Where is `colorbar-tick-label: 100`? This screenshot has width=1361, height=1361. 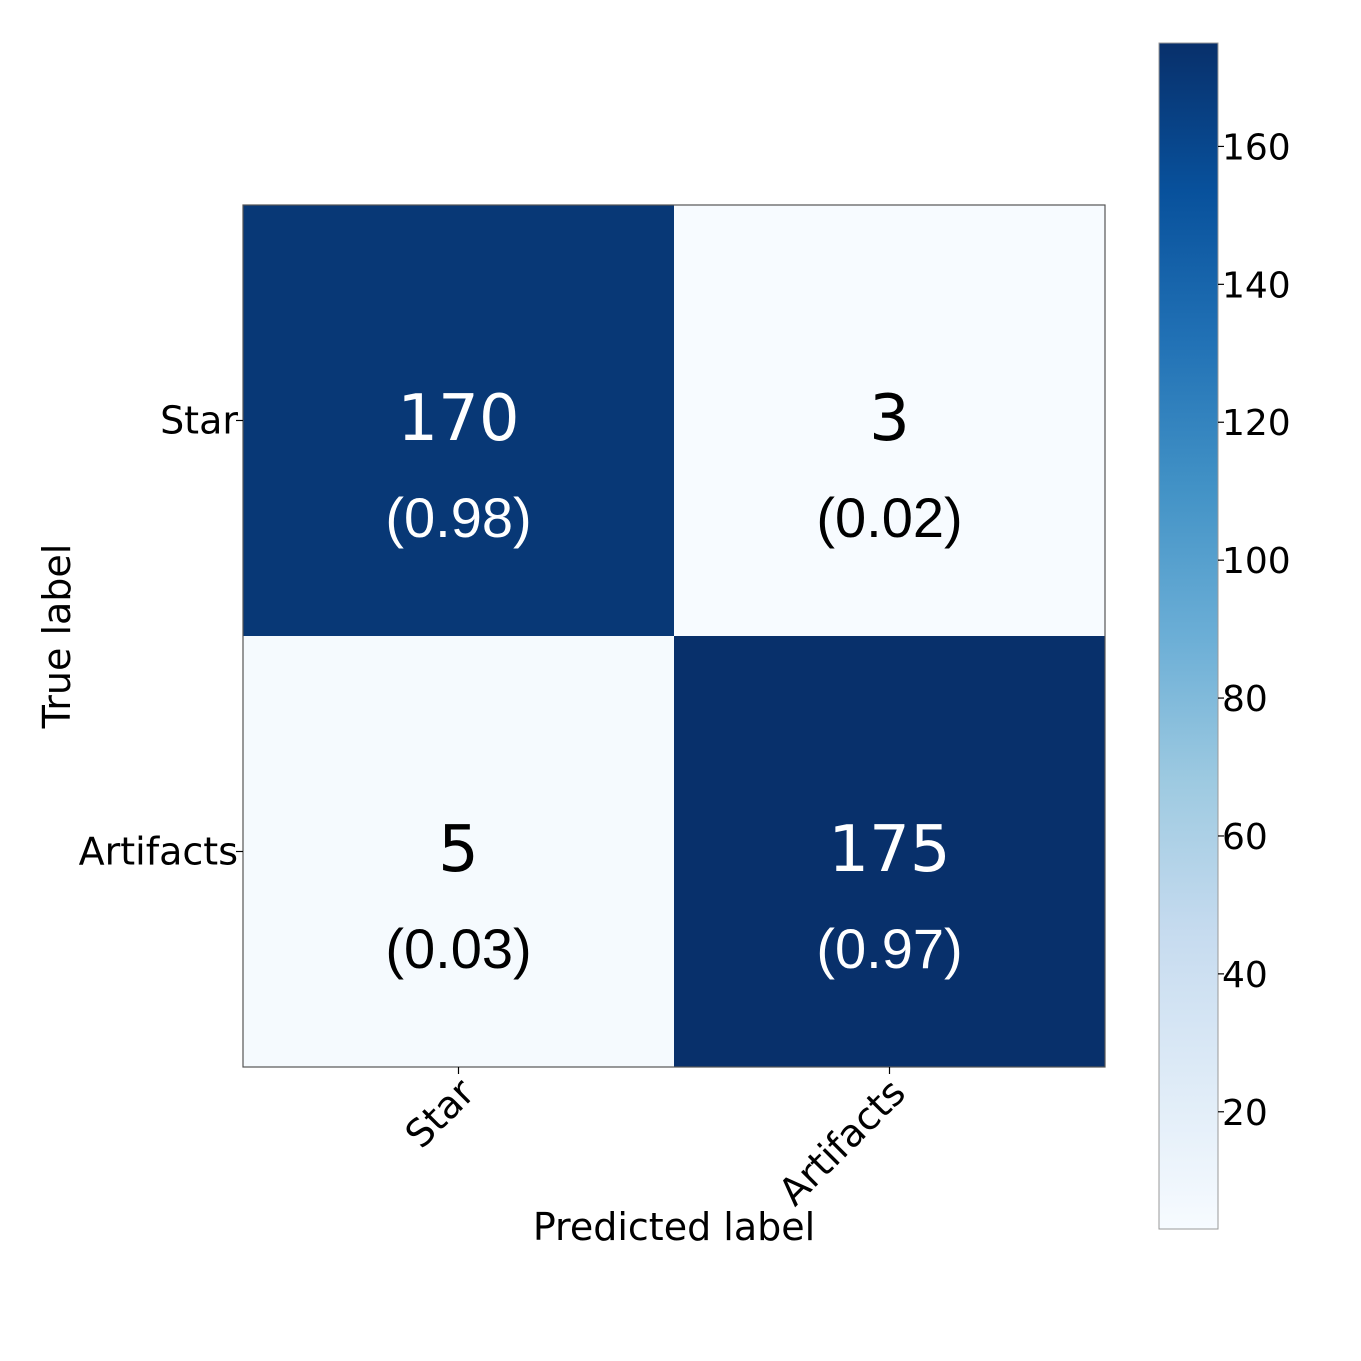 colorbar-tick-label: 100 is located at coordinates (1256, 561).